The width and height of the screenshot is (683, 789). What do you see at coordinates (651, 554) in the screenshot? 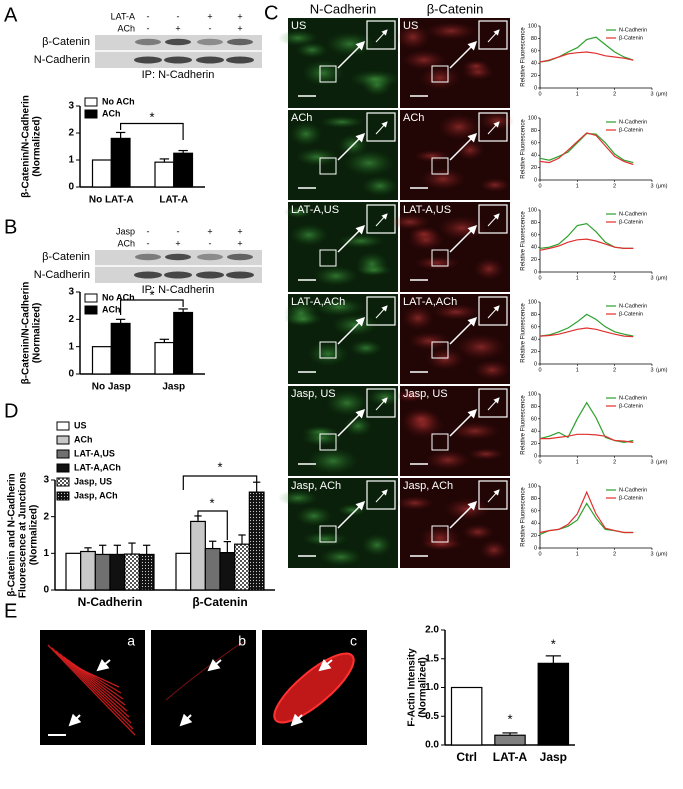
I see `x-tick-label: 3` at bounding box center [651, 554].